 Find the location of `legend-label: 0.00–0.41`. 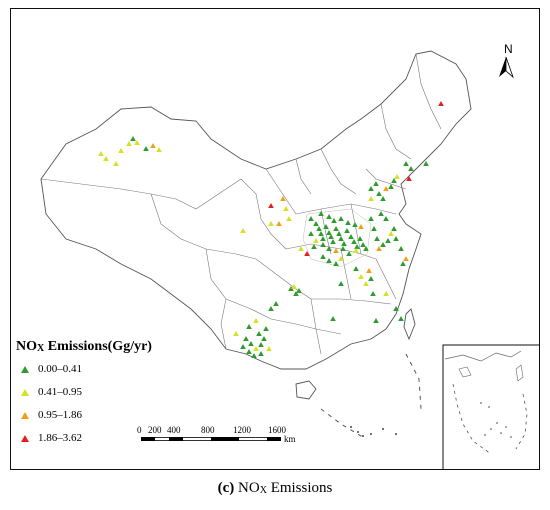

legend-label: 0.00–0.41 is located at coordinates (60, 369).